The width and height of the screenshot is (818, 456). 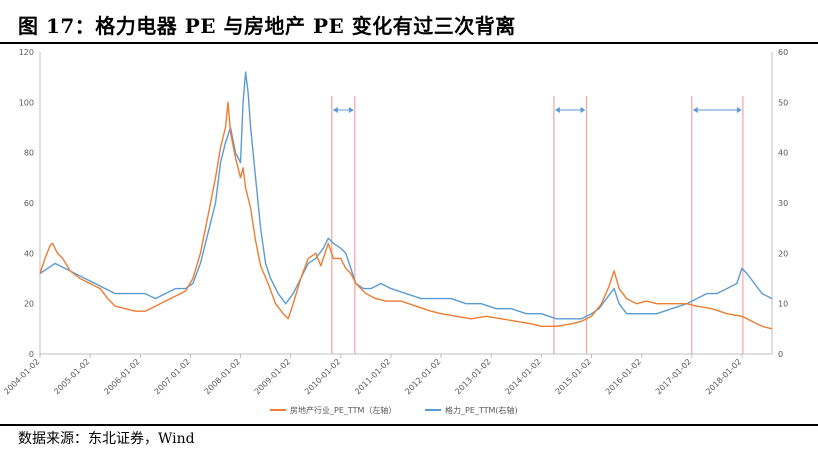 What do you see at coordinates (481, 410) in the screenshot?
I see `legend-label-gree: 格力_PE_TTM(右轴)` at bounding box center [481, 410].